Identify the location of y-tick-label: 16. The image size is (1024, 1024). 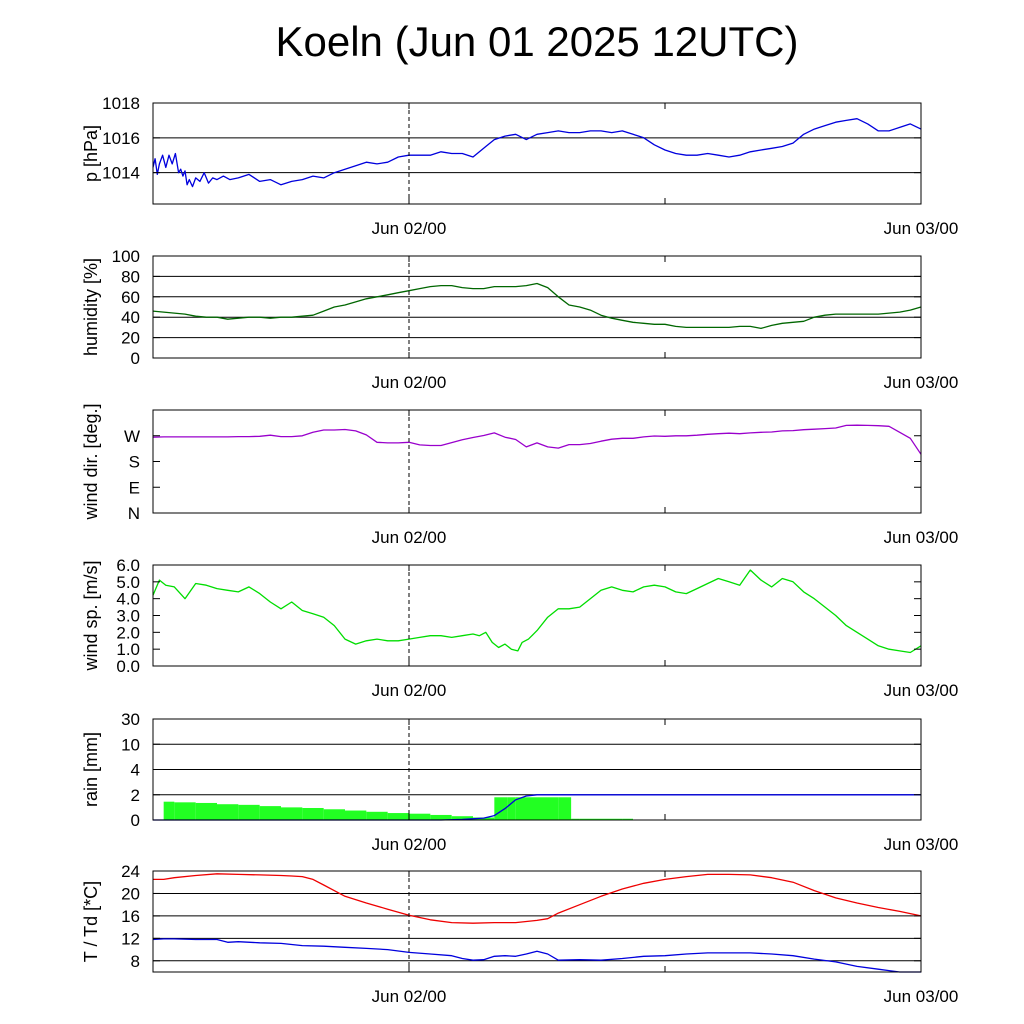
(130, 916).